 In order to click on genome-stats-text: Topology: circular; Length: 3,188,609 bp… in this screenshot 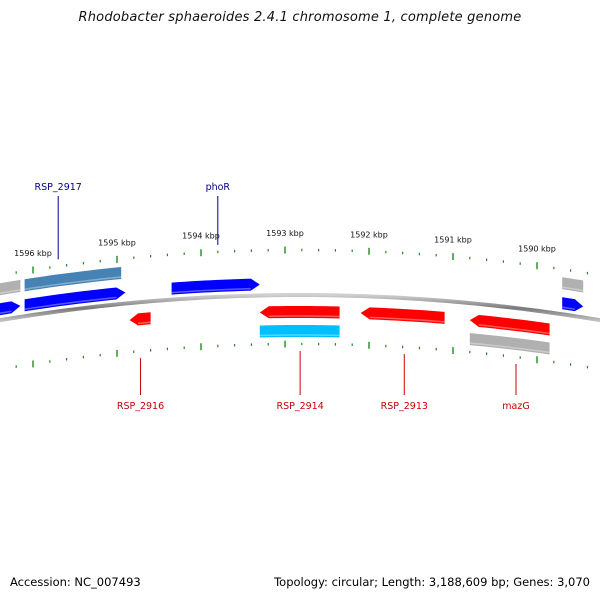, I will do `click(432, 582)`.